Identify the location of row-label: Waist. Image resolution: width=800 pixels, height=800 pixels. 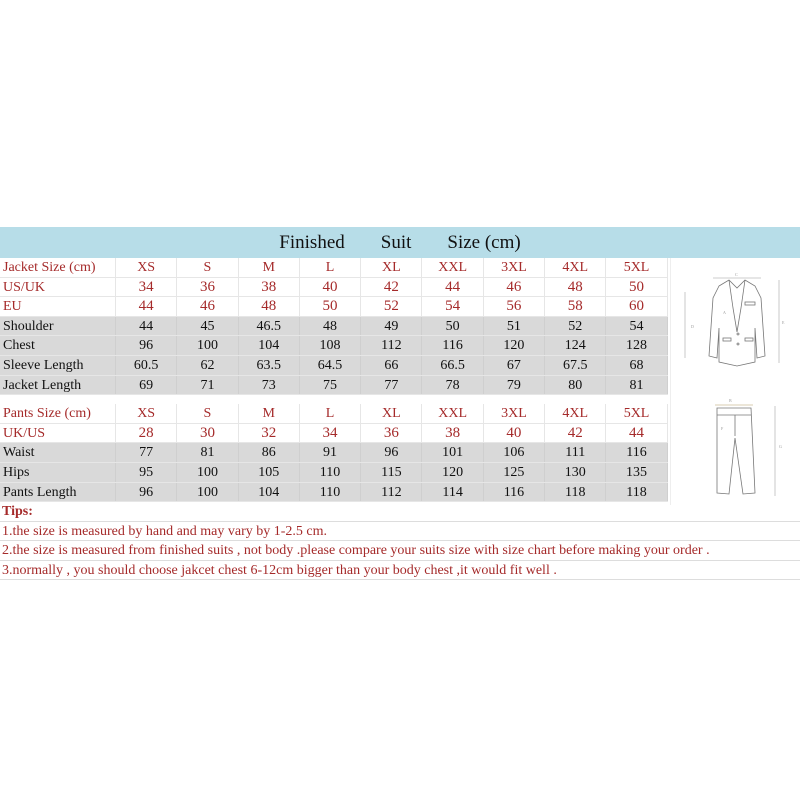
(58, 452).